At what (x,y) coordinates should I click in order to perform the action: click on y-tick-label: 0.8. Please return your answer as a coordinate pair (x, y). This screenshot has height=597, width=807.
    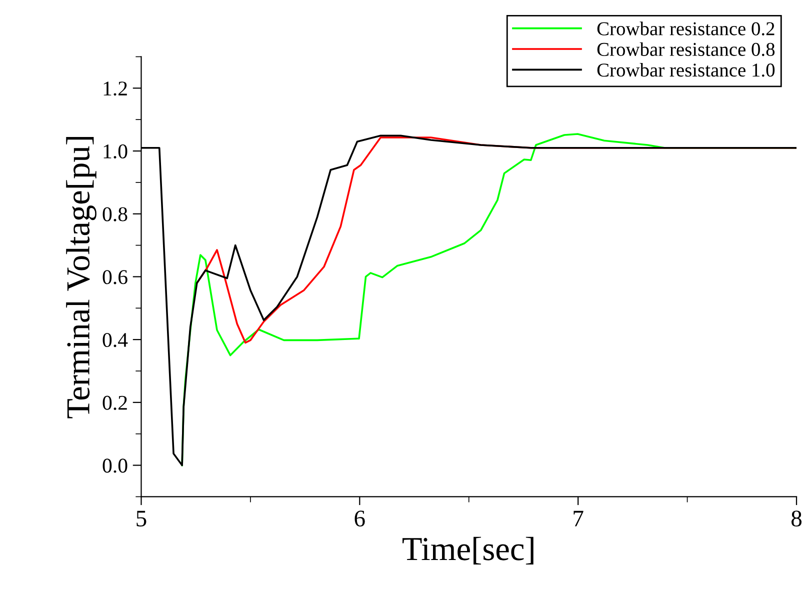
    Looking at the image, I should click on (115, 214).